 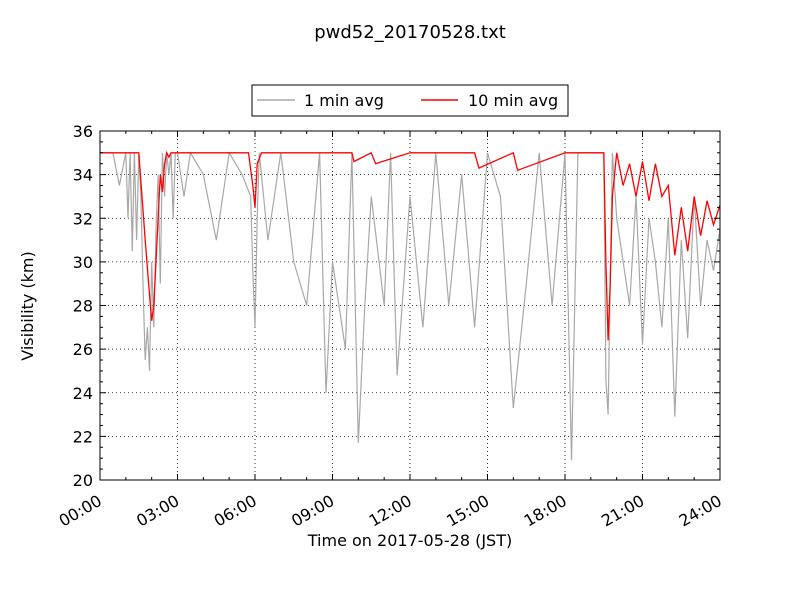 I want to click on legend-label-1min: 1 min avg, so click(x=344, y=100).